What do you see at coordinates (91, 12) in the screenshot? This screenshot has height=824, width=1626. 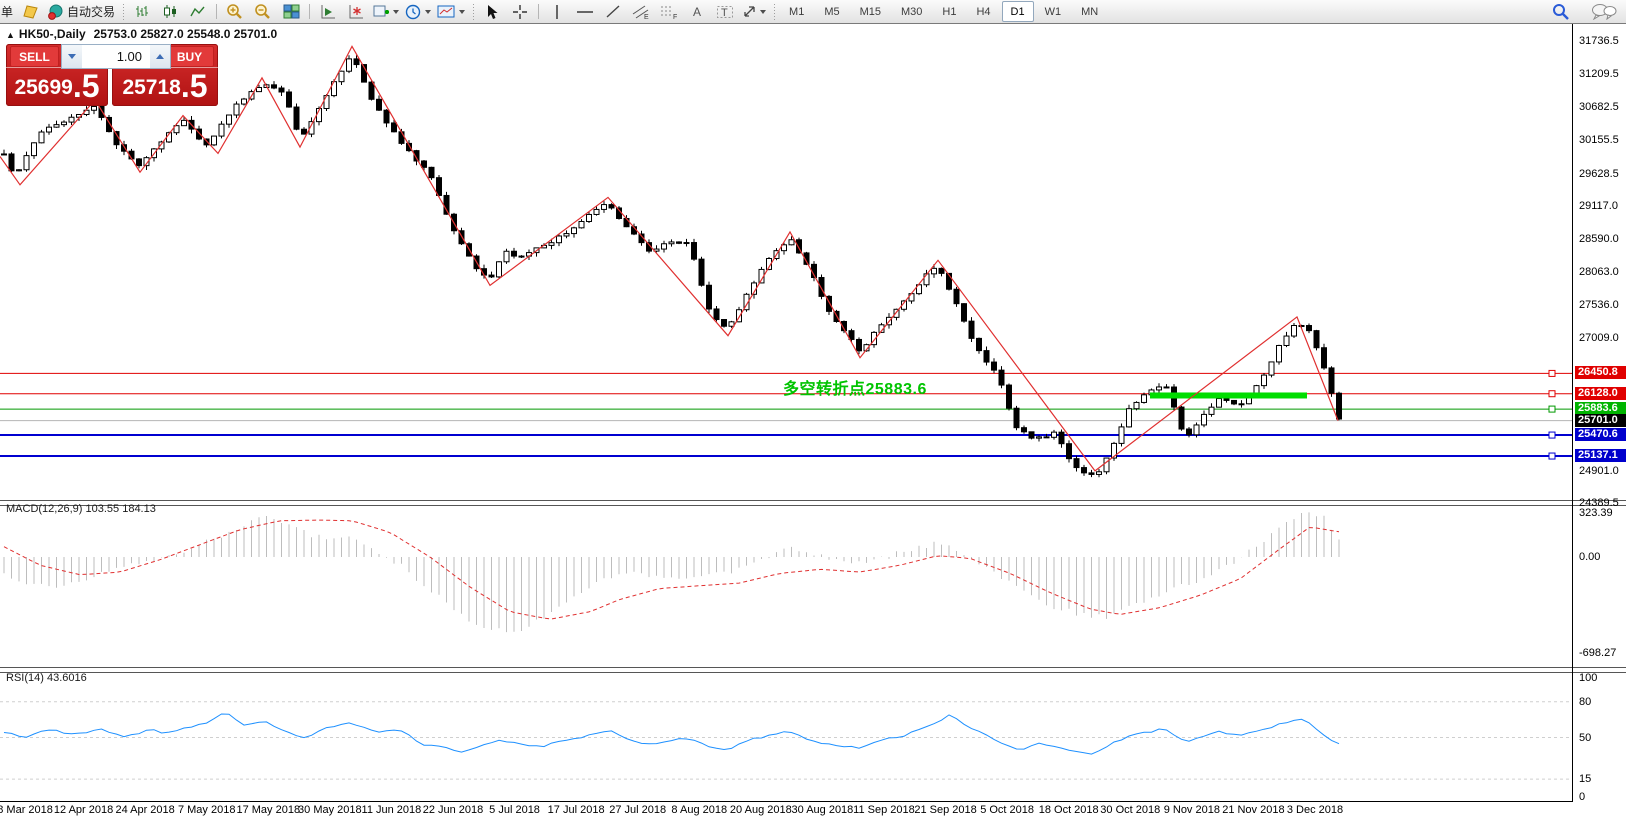 I see `autotrading-label: 自动交易` at bounding box center [91, 12].